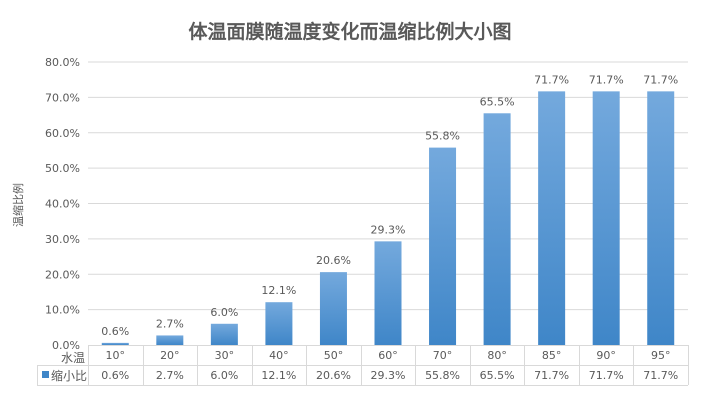  Describe the element at coordinates (497, 375) in the screenshot. I see `table-cell: 65.5%` at that location.